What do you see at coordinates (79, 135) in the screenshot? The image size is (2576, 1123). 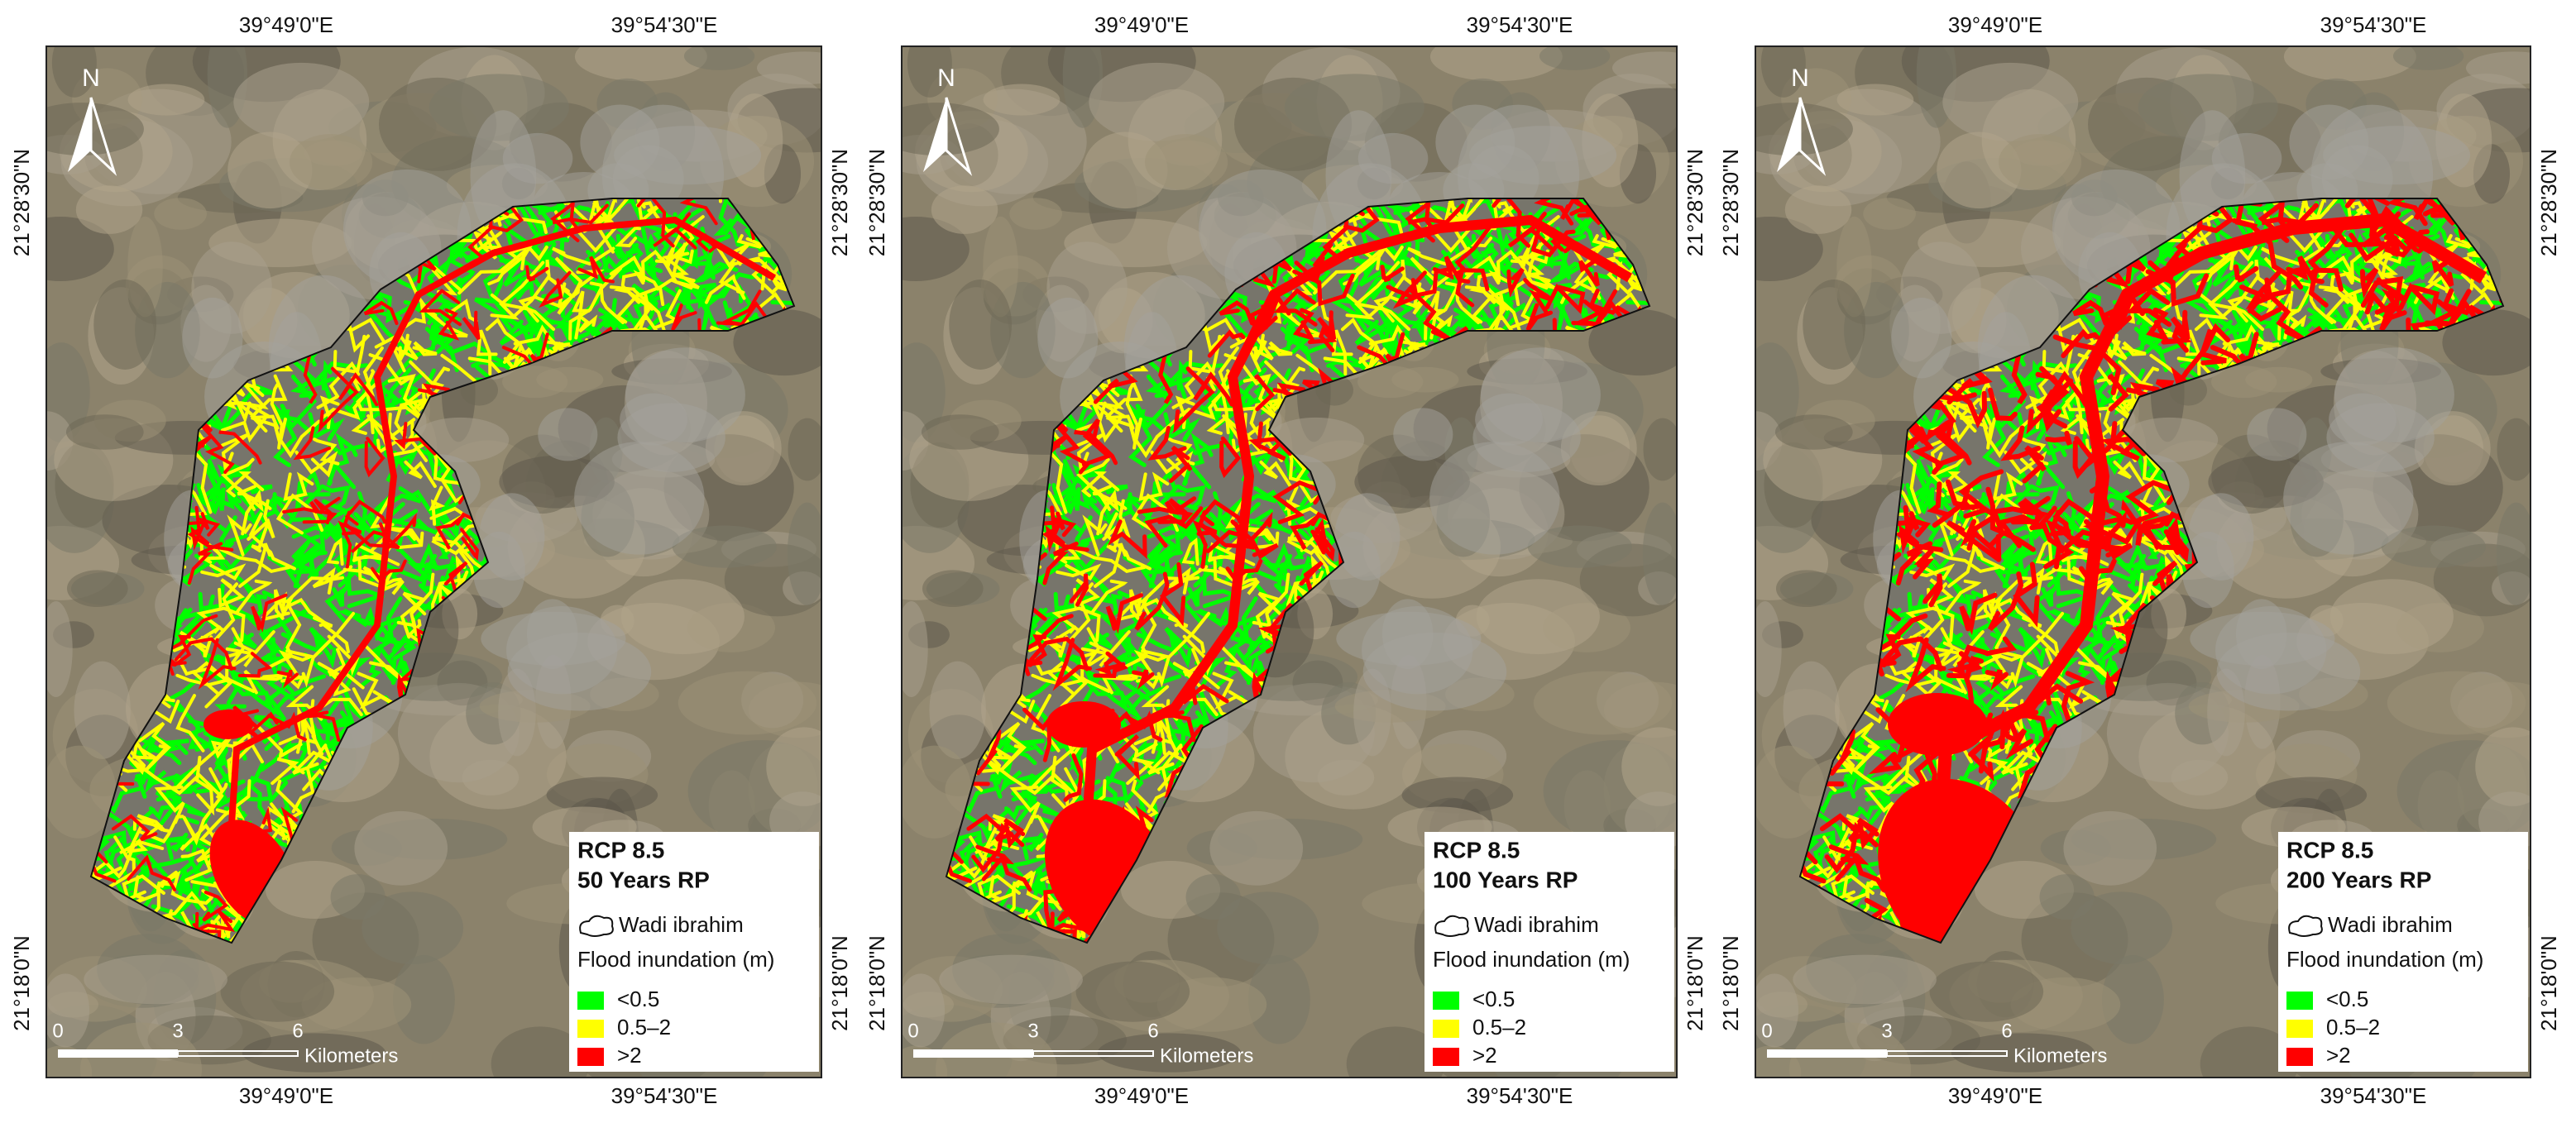 I see `north-arrow` at bounding box center [79, 135].